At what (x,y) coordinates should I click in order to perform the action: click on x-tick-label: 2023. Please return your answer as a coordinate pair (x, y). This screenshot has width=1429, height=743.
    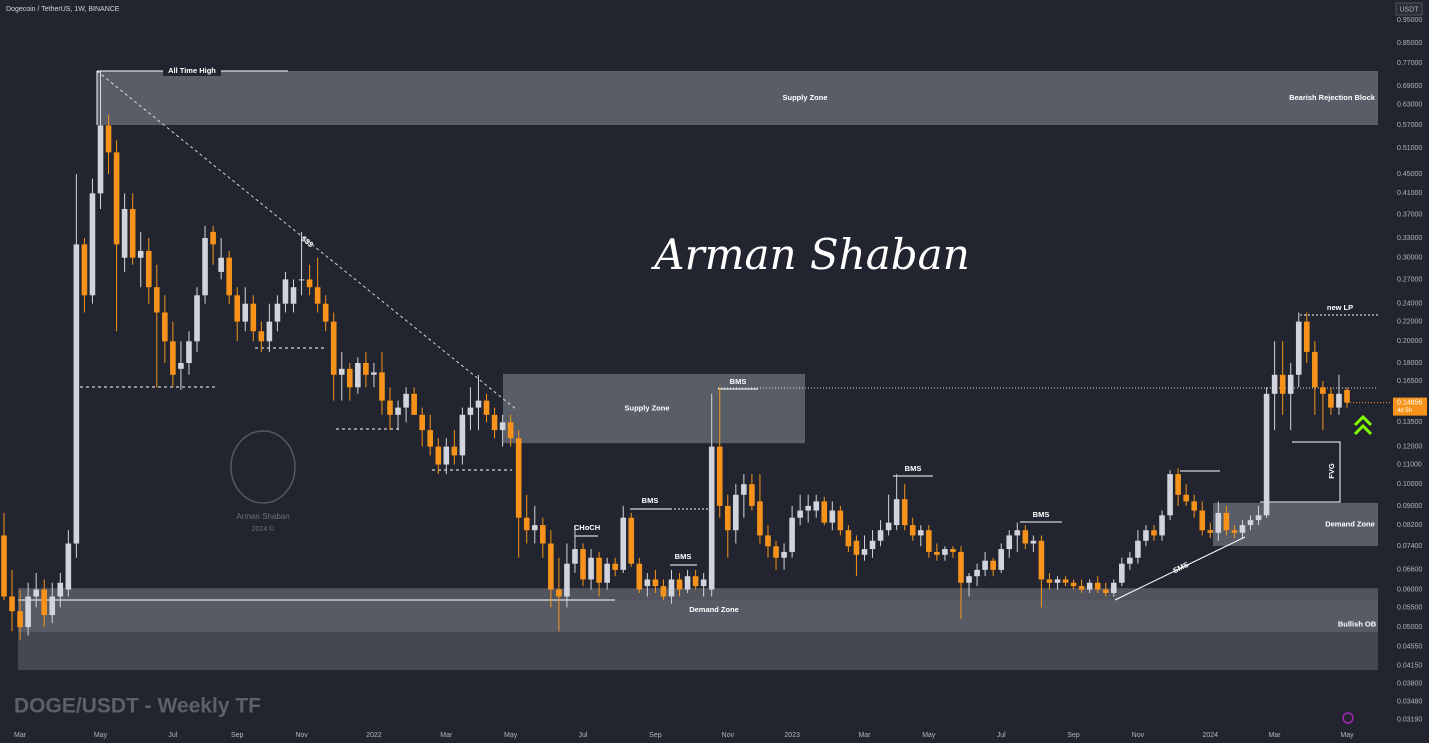
    Looking at the image, I should click on (792, 735).